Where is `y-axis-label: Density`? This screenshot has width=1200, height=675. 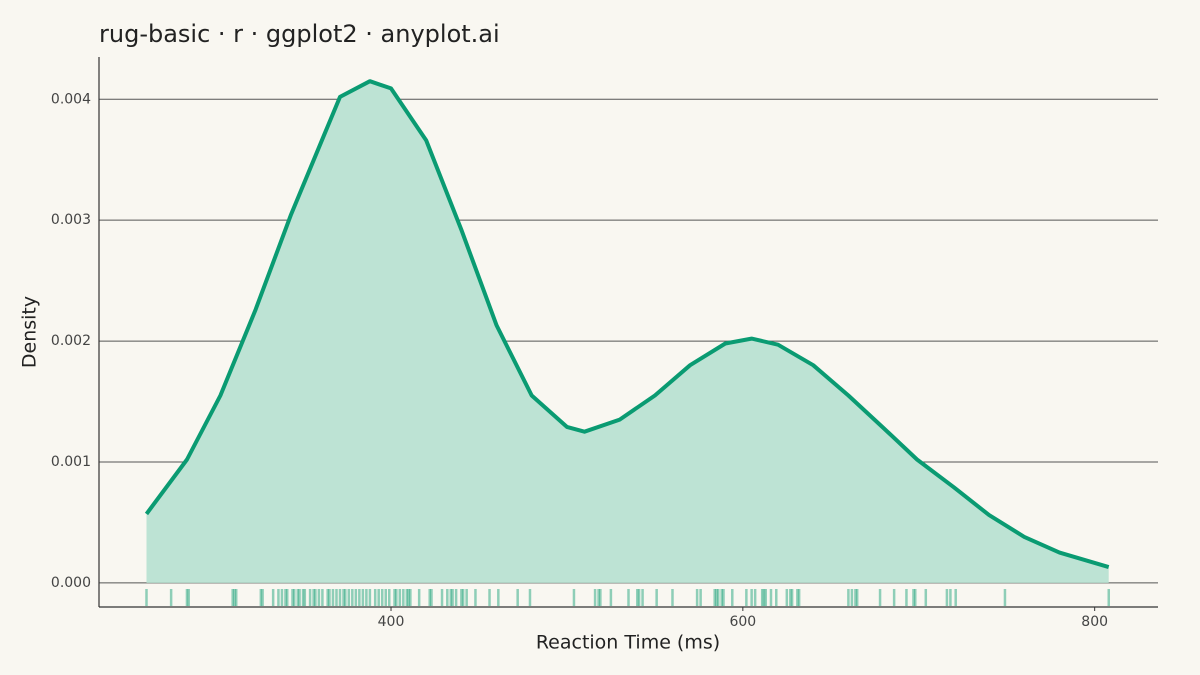 y-axis-label: Density is located at coordinates (30, 332).